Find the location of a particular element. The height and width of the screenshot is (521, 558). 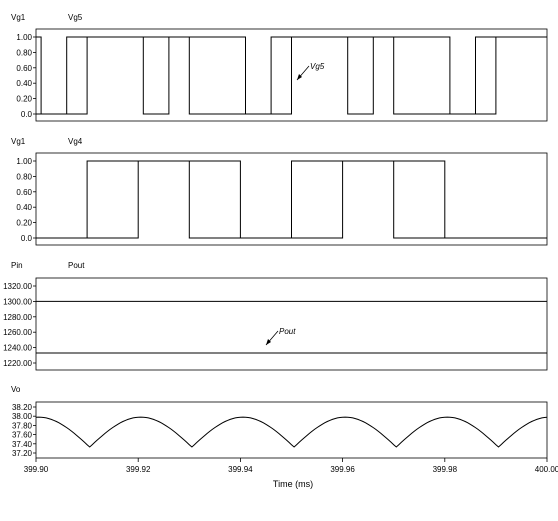

series-line-vg4 is located at coordinates (291, 199).